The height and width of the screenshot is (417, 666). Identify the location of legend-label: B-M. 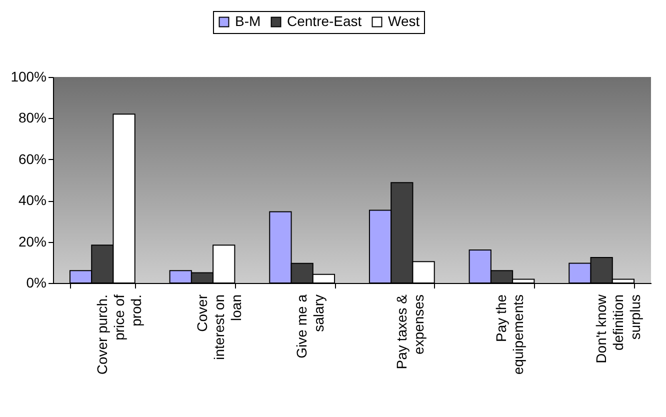
(248, 21).